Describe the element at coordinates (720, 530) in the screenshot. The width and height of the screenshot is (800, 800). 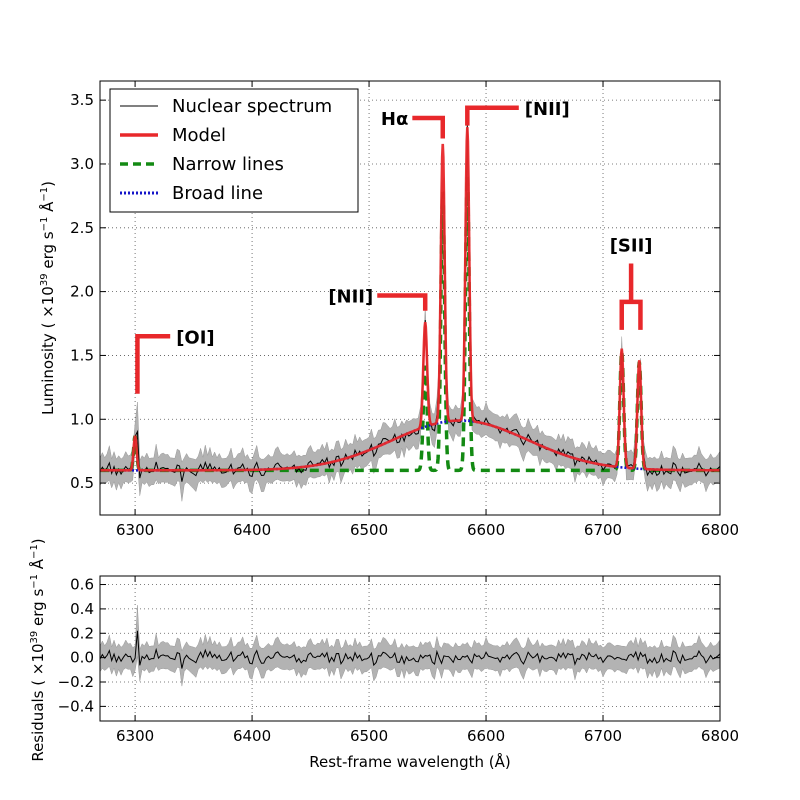
I see `spectrum-x-tick-label: 6800` at that location.